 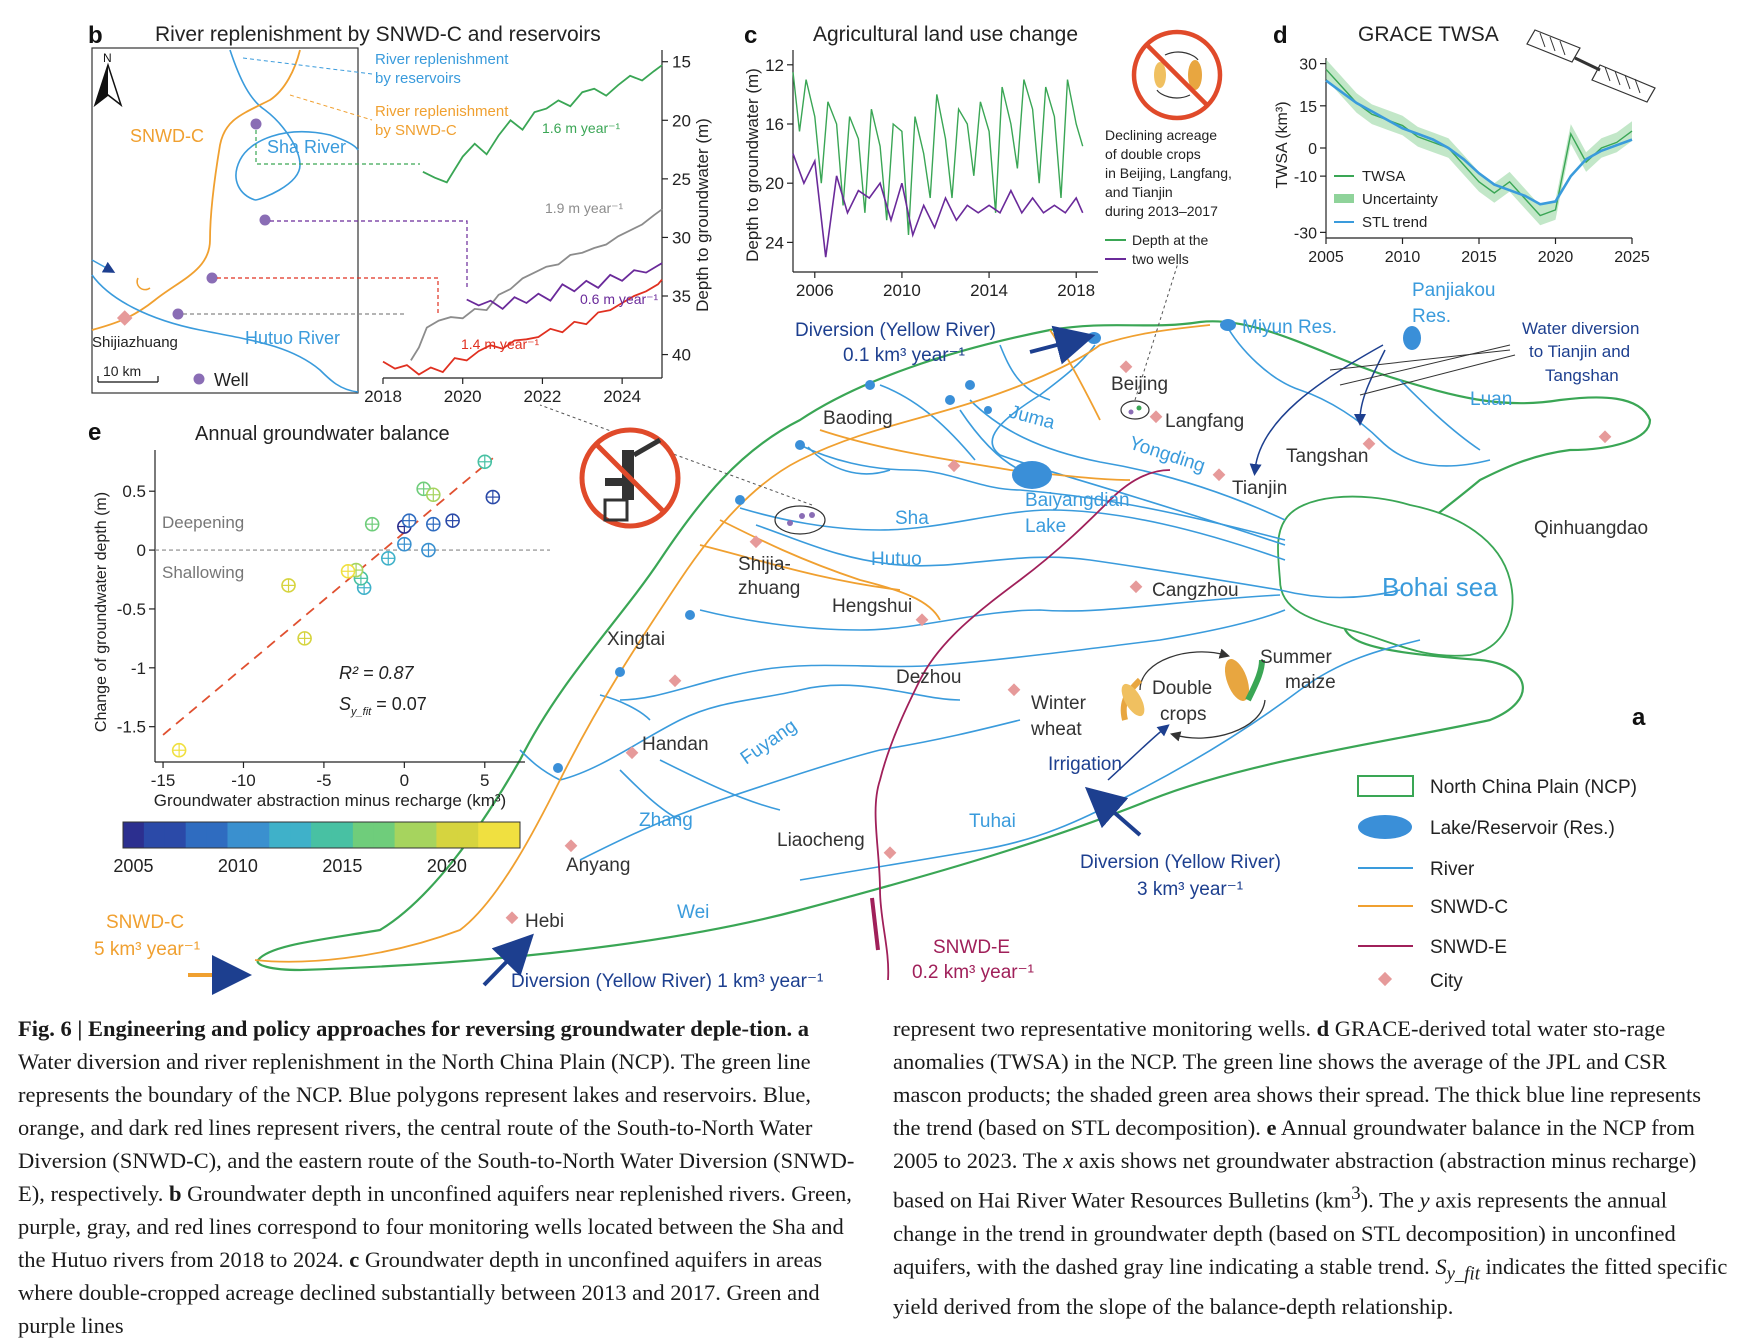 What do you see at coordinates (681, 355) in the screenshot?
I see `y-tick-label: 40` at bounding box center [681, 355].